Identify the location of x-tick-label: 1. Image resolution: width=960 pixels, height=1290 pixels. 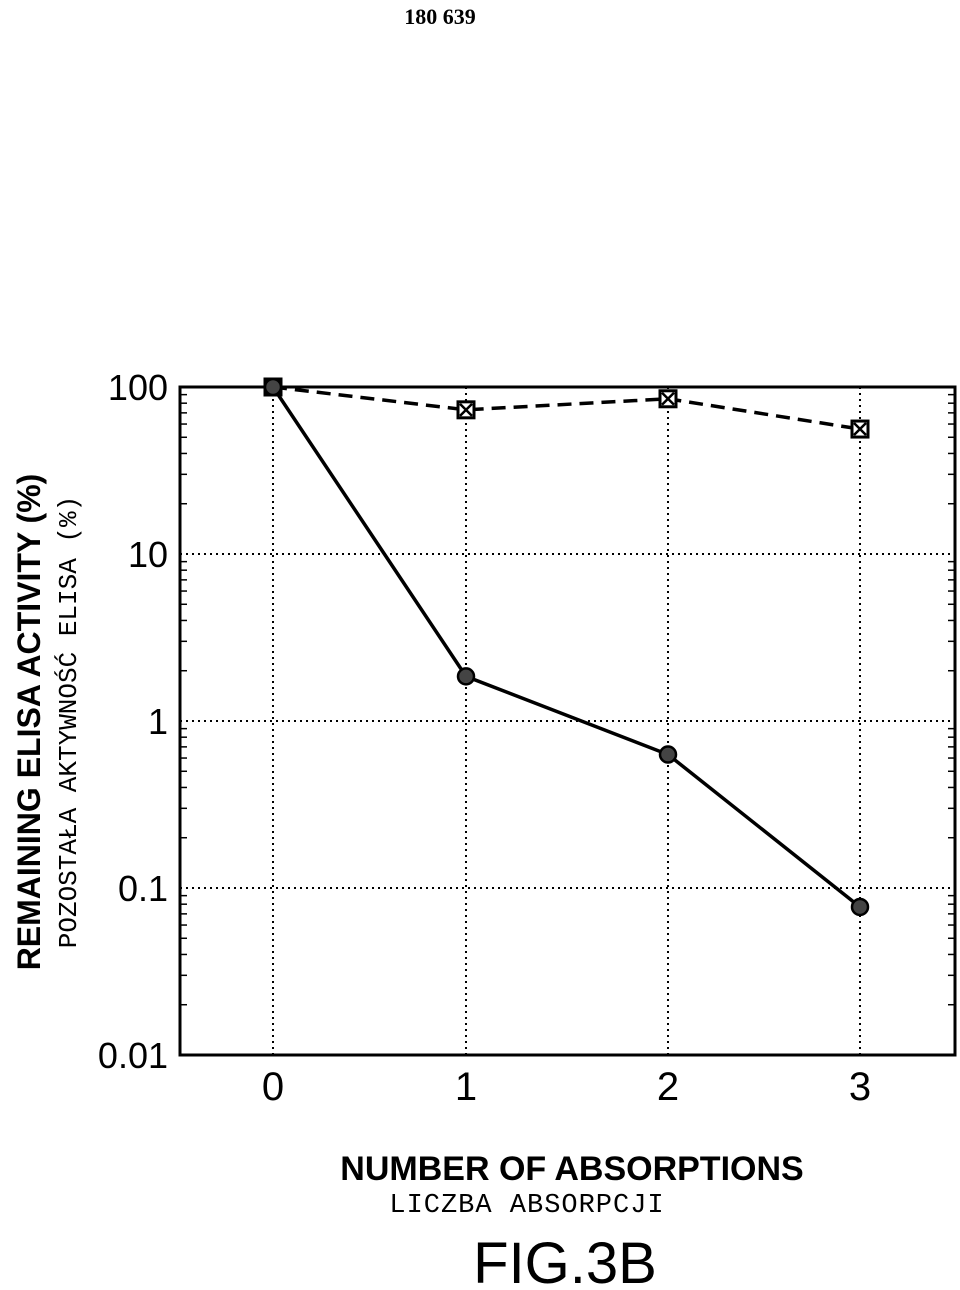
(466, 1087).